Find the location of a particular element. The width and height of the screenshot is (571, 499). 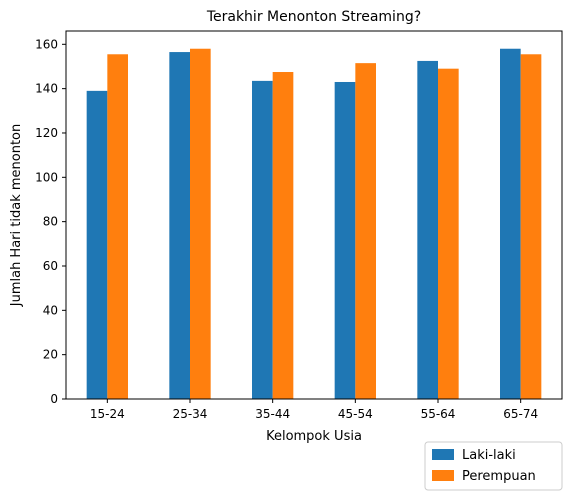

legend-box is located at coordinates (493, 466).